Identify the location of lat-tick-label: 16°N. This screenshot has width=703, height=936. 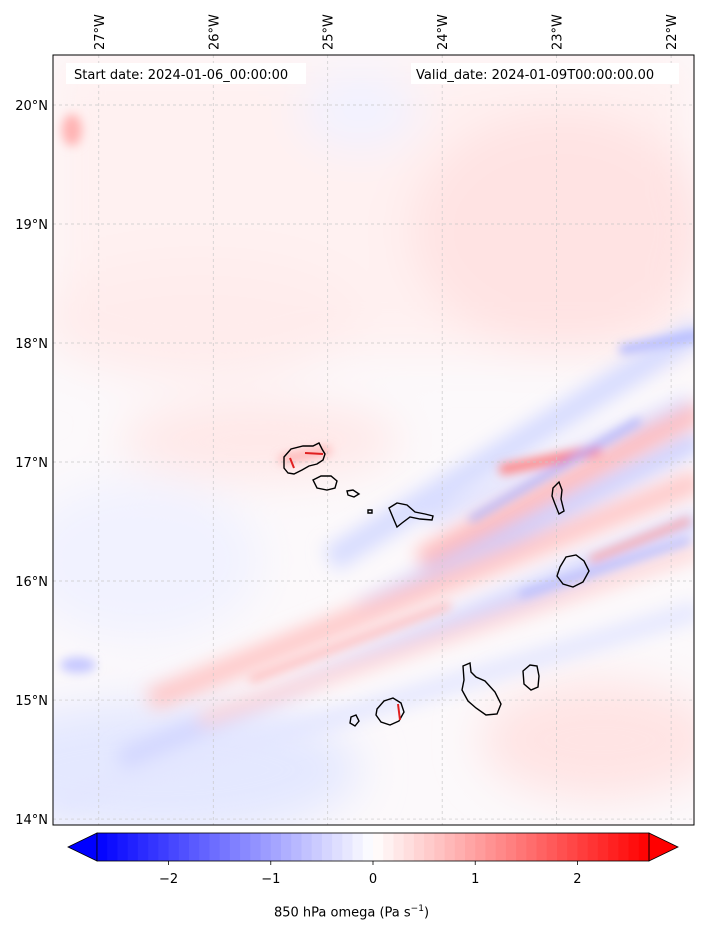
(31, 582).